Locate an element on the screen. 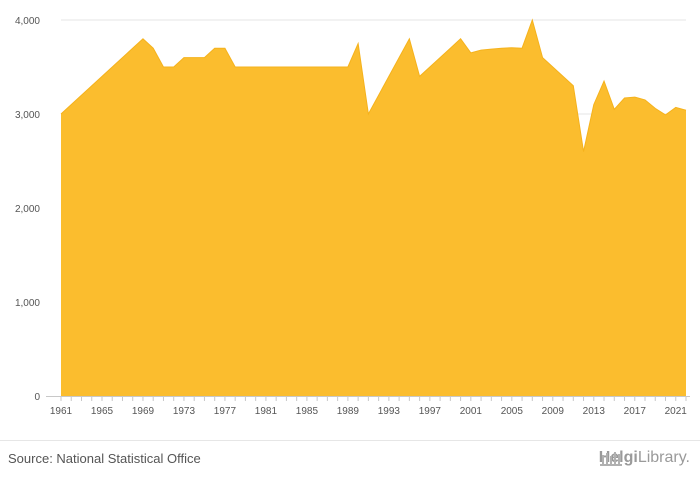 The height and width of the screenshot is (484, 700). x-tick-label: 1973 is located at coordinates (184, 411).